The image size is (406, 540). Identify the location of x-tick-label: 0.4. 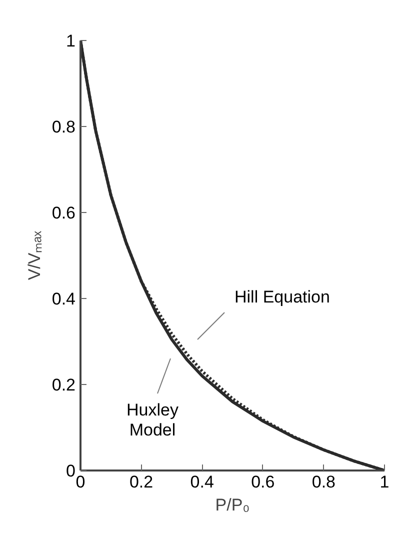
(202, 482).